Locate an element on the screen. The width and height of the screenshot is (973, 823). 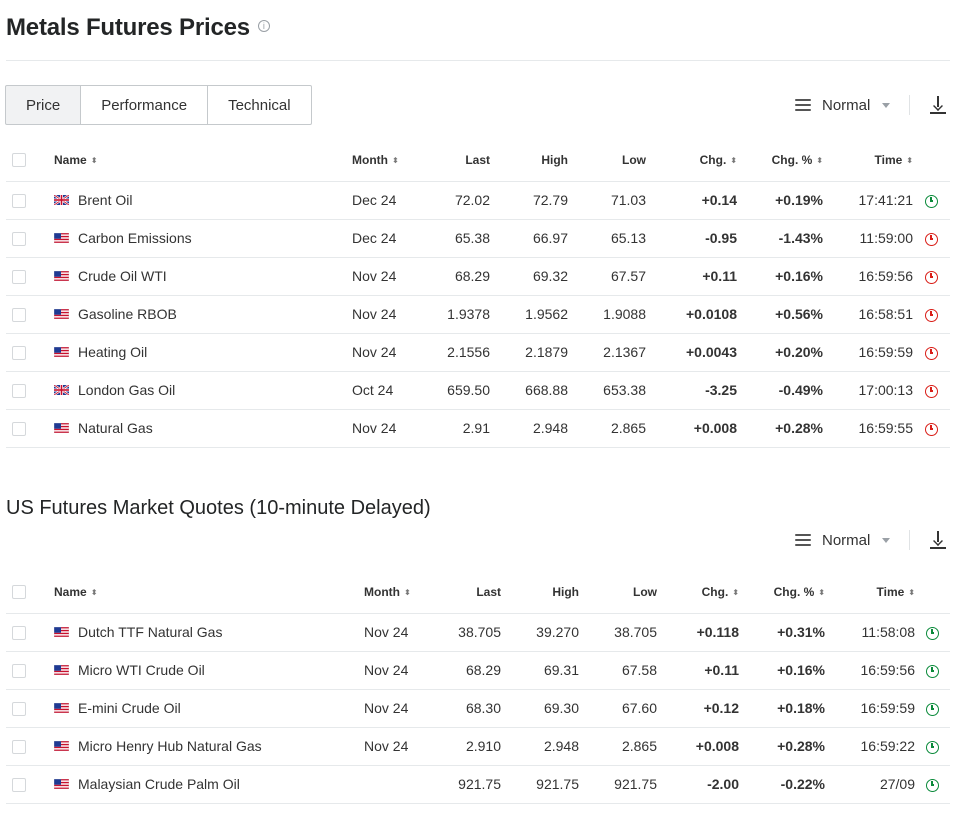
chg-cell: +0.0043 is located at coordinates (691, 352).